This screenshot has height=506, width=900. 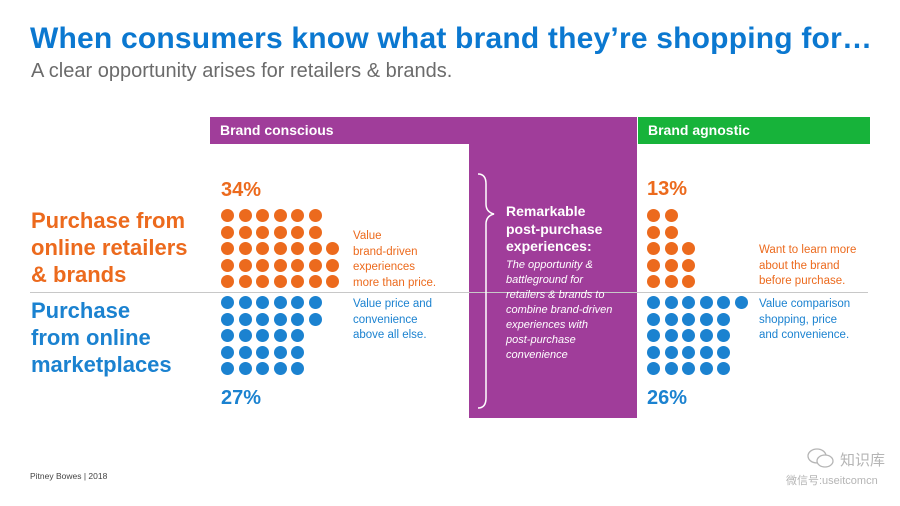 What do you see at coordinates (367, 236) in the screenshot?
I see `desc-line: Value` at bounding box center [367, 236].